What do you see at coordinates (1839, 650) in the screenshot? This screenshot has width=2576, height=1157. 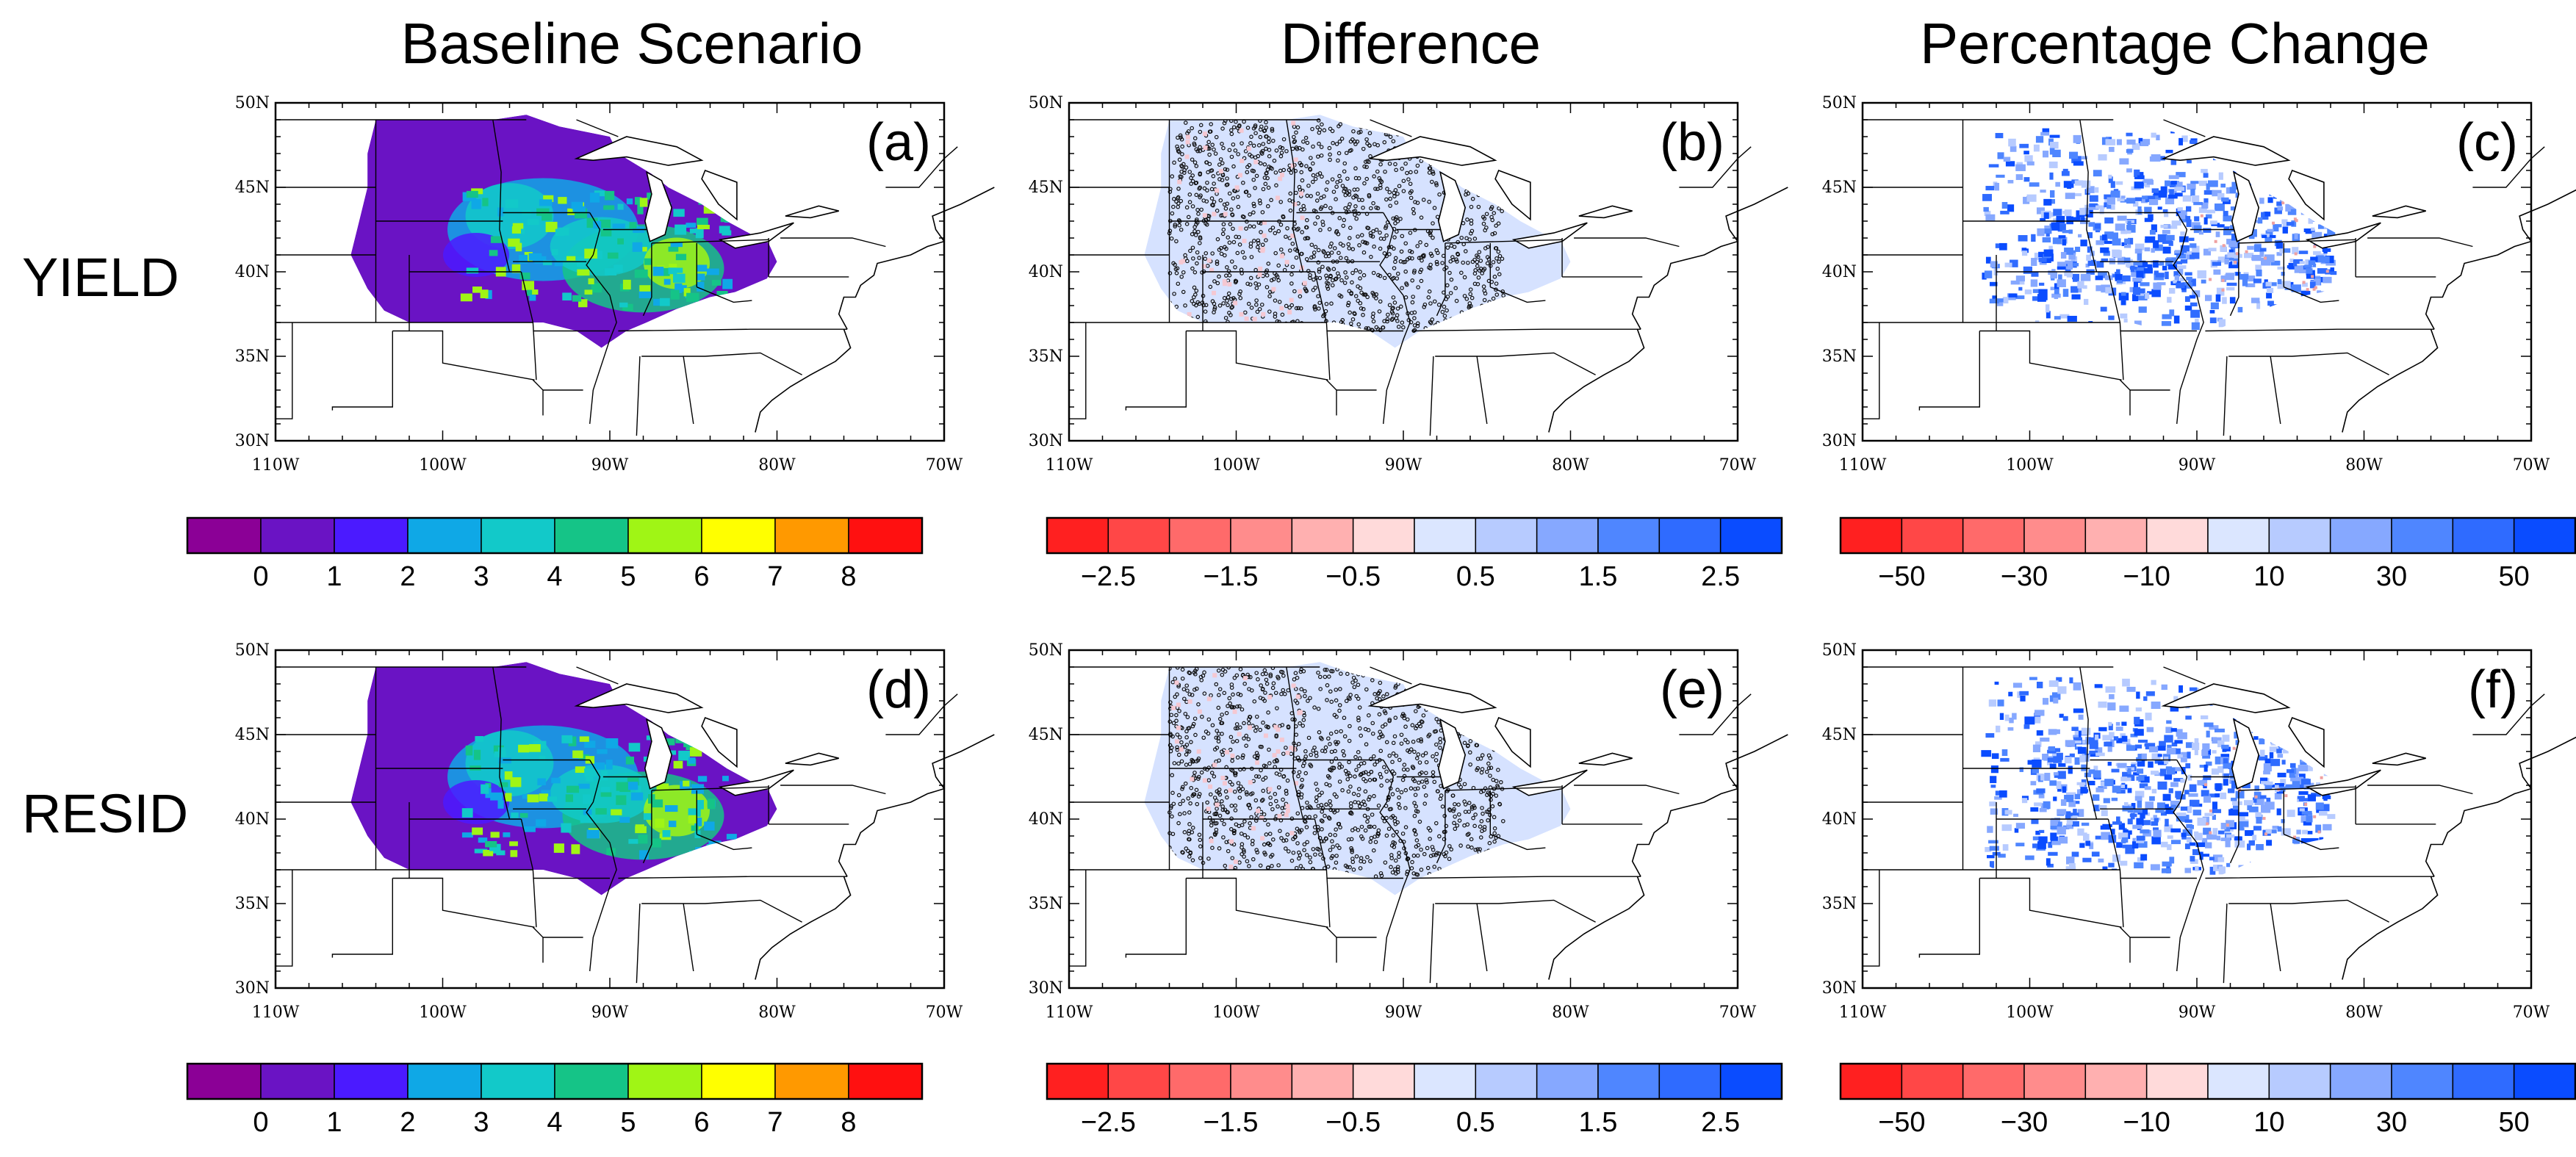 I see `lat-label: 50N` at bounding box center [1839, 650].